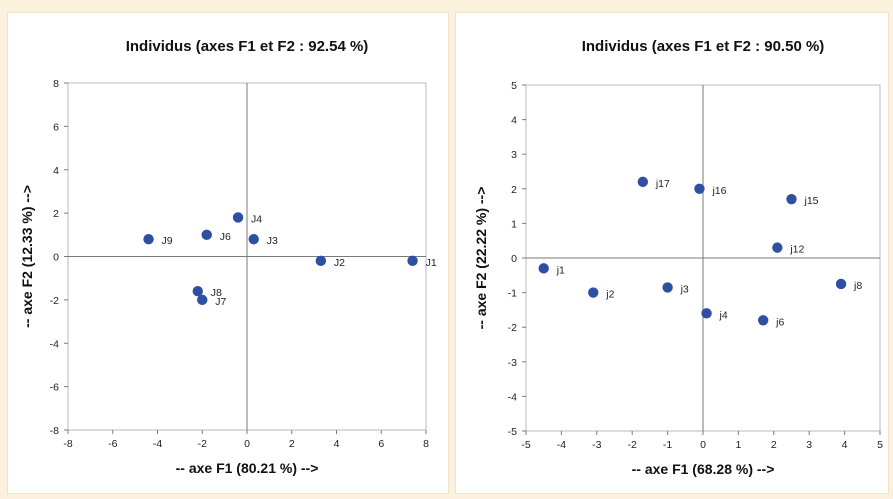 This screenshot has width=893, height=499. Describe the element at coordinates (738, 445) in the screenshot. I see `x-tick-label: 1` at that location.